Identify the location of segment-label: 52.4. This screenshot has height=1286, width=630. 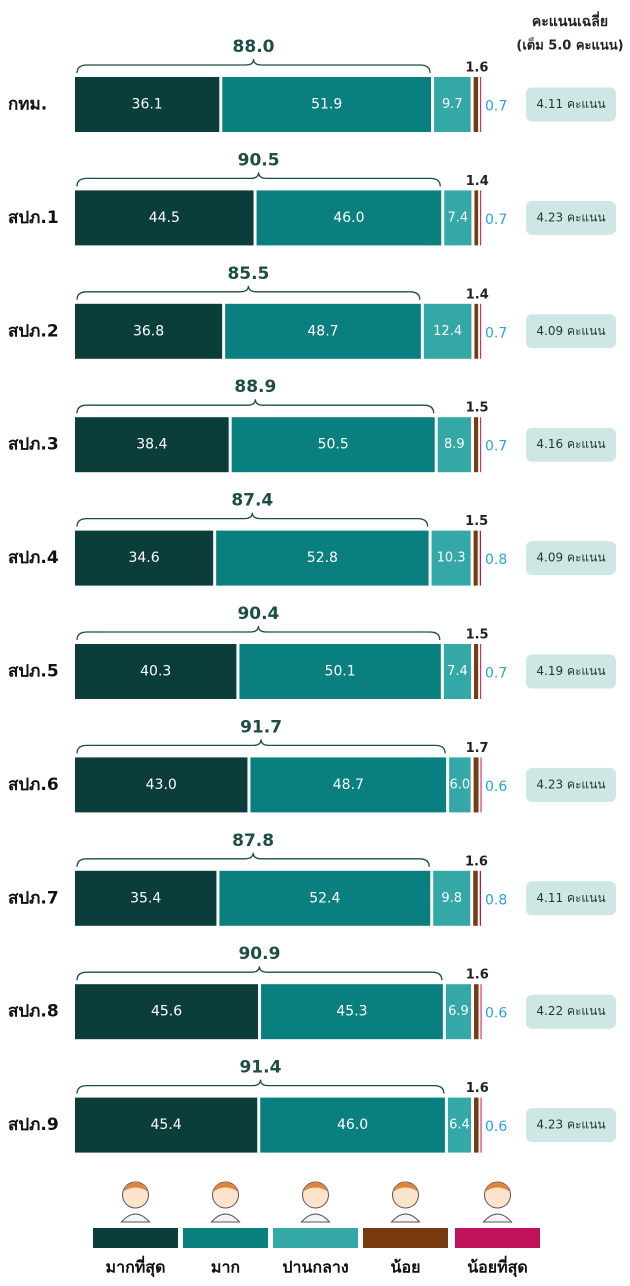
(324, 898).